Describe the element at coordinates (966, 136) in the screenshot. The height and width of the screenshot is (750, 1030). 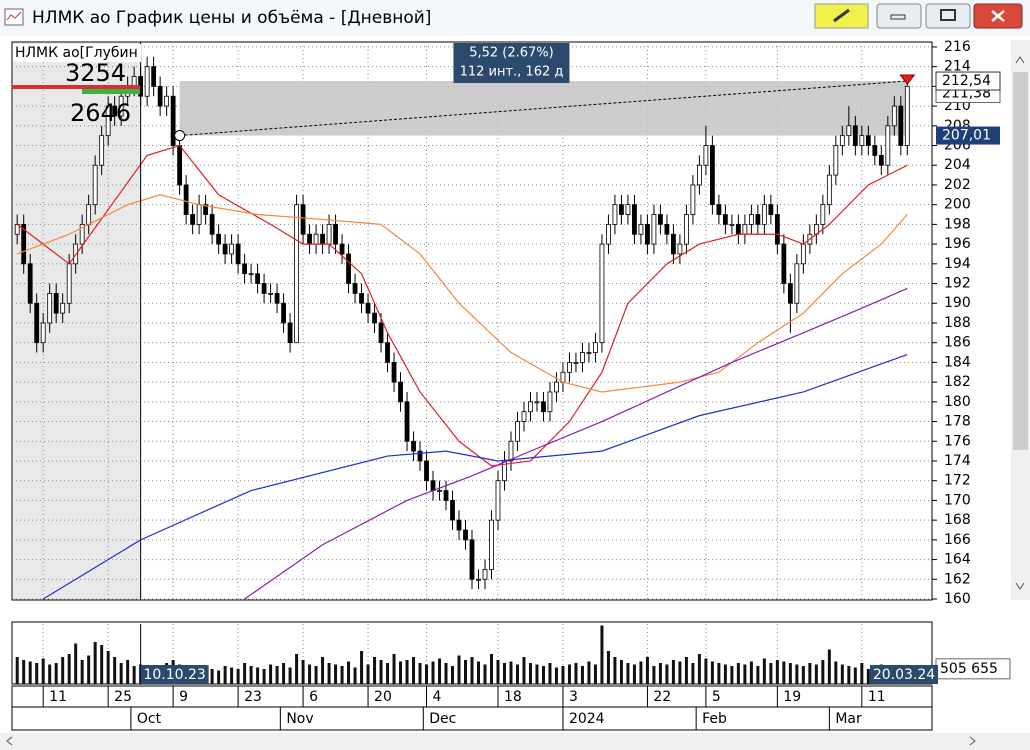
I see `measure-from-label: 207,01` at that location.